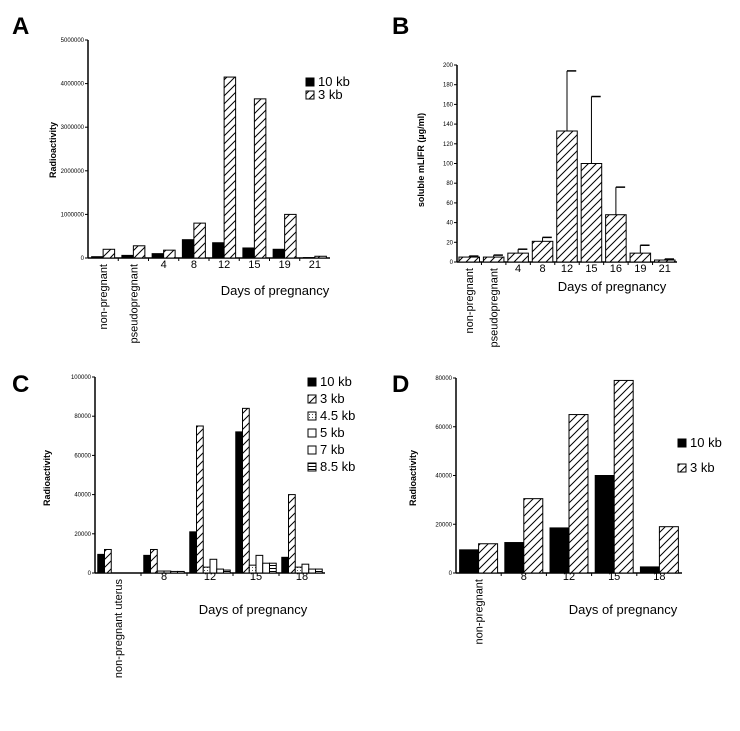 The width and height of the screenshot is (740, 731). I want to click on y-tick-label: 60, so click(449, 204).